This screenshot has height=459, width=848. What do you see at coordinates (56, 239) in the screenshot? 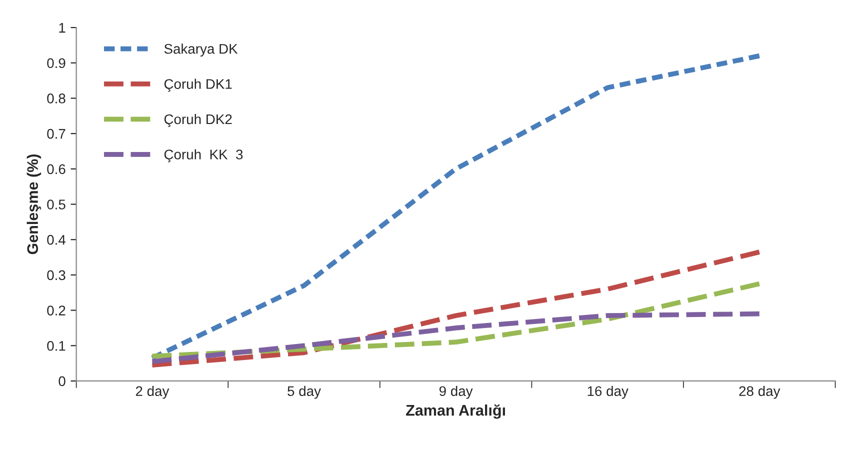
I see `y-tick-label: 0.4` at bounding box center [56, 239].